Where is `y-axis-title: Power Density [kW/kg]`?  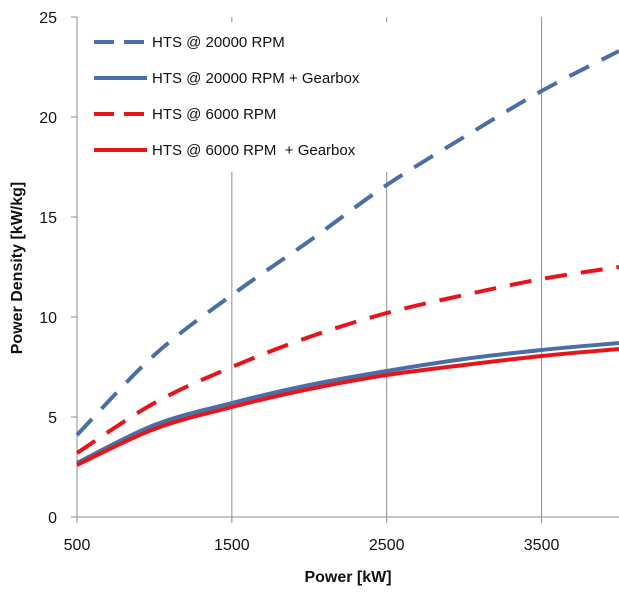 y-axis-title: Power Density [kW/kg] is located at coordinates (17, 268).